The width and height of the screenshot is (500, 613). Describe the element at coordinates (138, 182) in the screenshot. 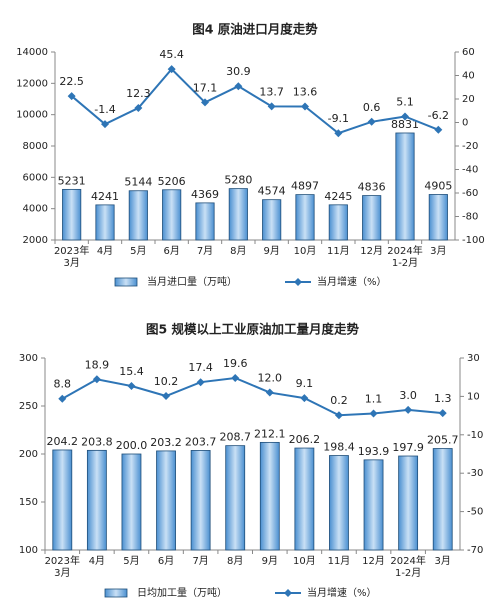

I see `bar-value-label: 5144` at that location.